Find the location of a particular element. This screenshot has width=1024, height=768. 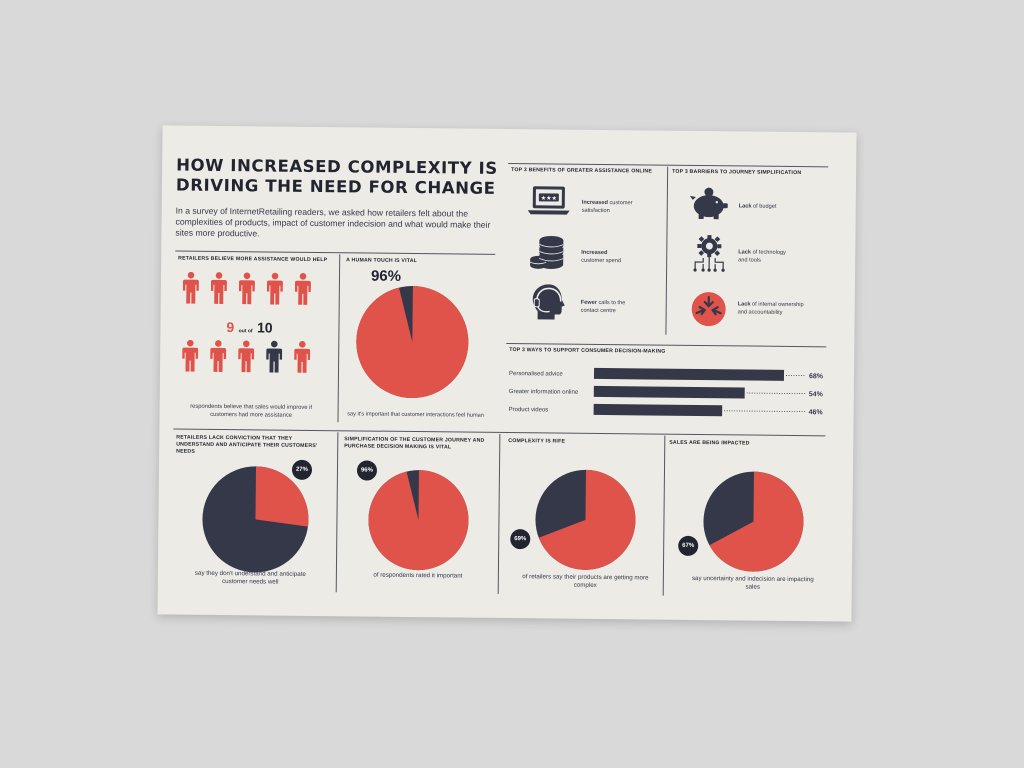

people-grid is located at coordinates (252, 322).